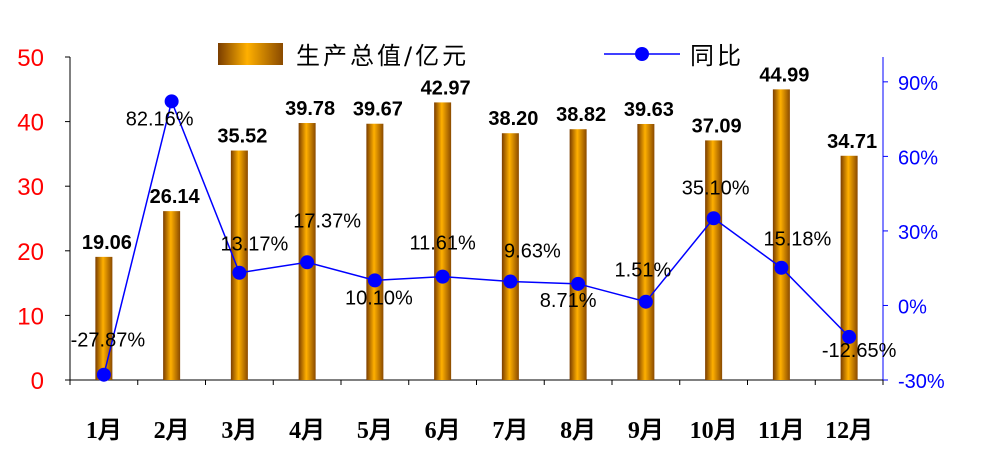 The height and width of the screenshot is (471, 983). What do you see at coordinates (160, 119) in the screenshot?
I see `yoy-value-label: 82.16%` at bounding box center [160, 119].